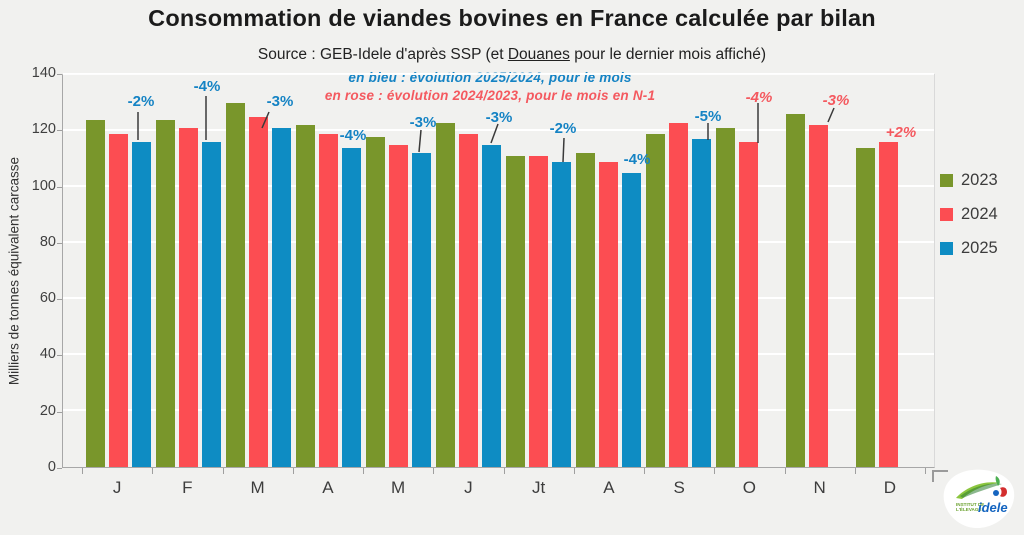 The height and width of the screenshot is (535, 1024). Describe the element at coordinates (494, 133) in the screenshot. I see `connector-line-J` at that location.